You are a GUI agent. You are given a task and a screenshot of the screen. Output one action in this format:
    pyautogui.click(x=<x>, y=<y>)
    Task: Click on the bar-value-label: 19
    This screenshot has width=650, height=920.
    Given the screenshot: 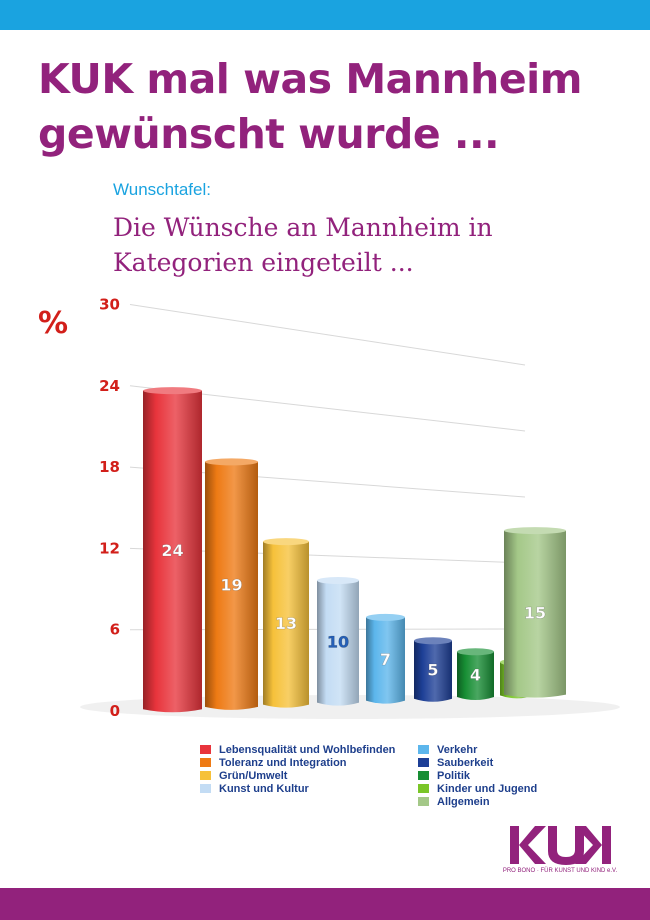 What is the action you would take?
    pyautogui.click(x=231, y=584)
    